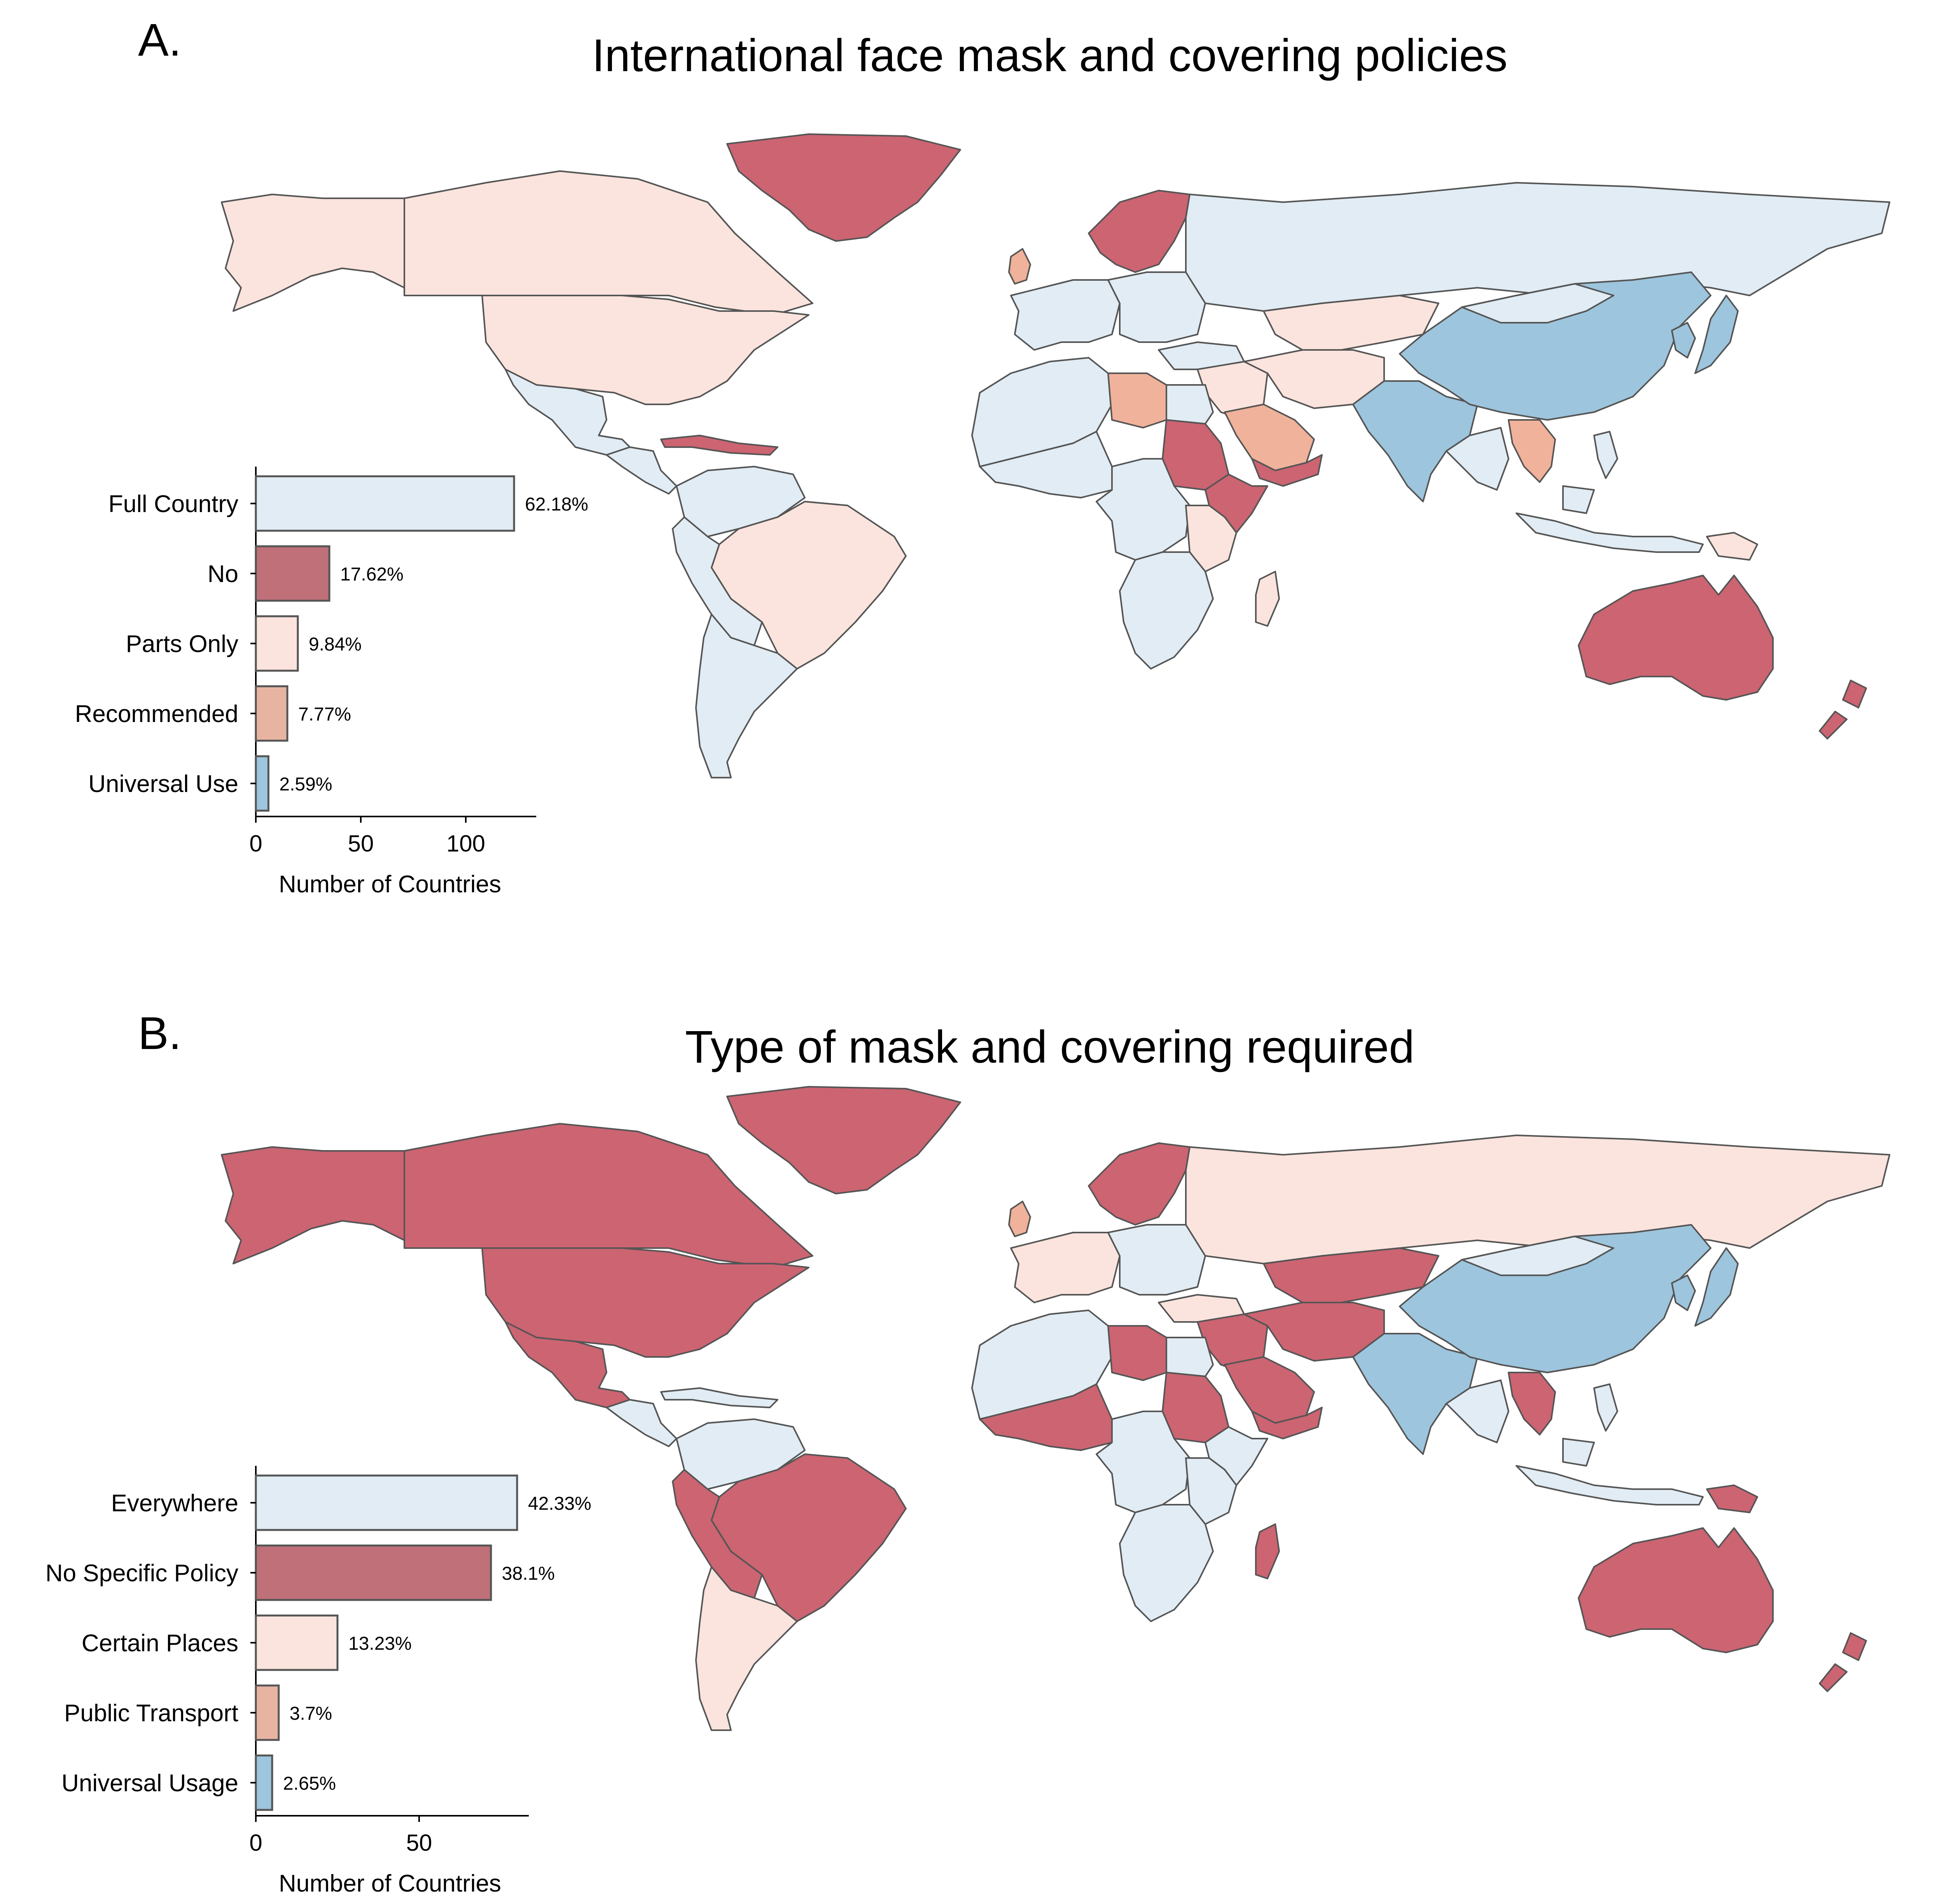  Describe the element at coordinates (149, 1783) in the screenshot. I see `category-label: Universal Usage` at that location.